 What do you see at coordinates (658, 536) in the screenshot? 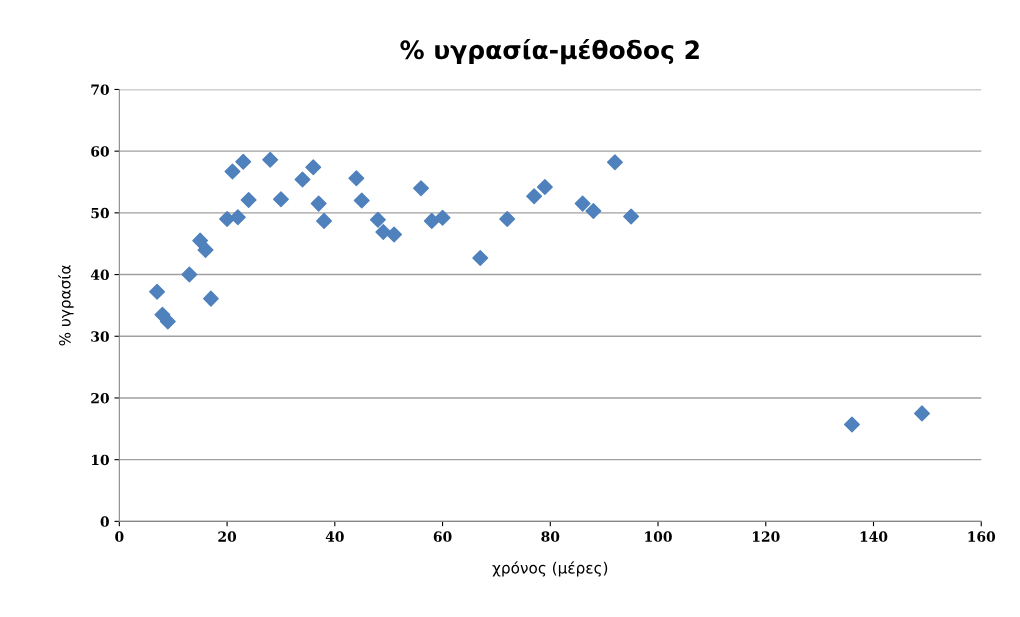
I see `x-tick-label: 100` at bounding box center [658, 536].